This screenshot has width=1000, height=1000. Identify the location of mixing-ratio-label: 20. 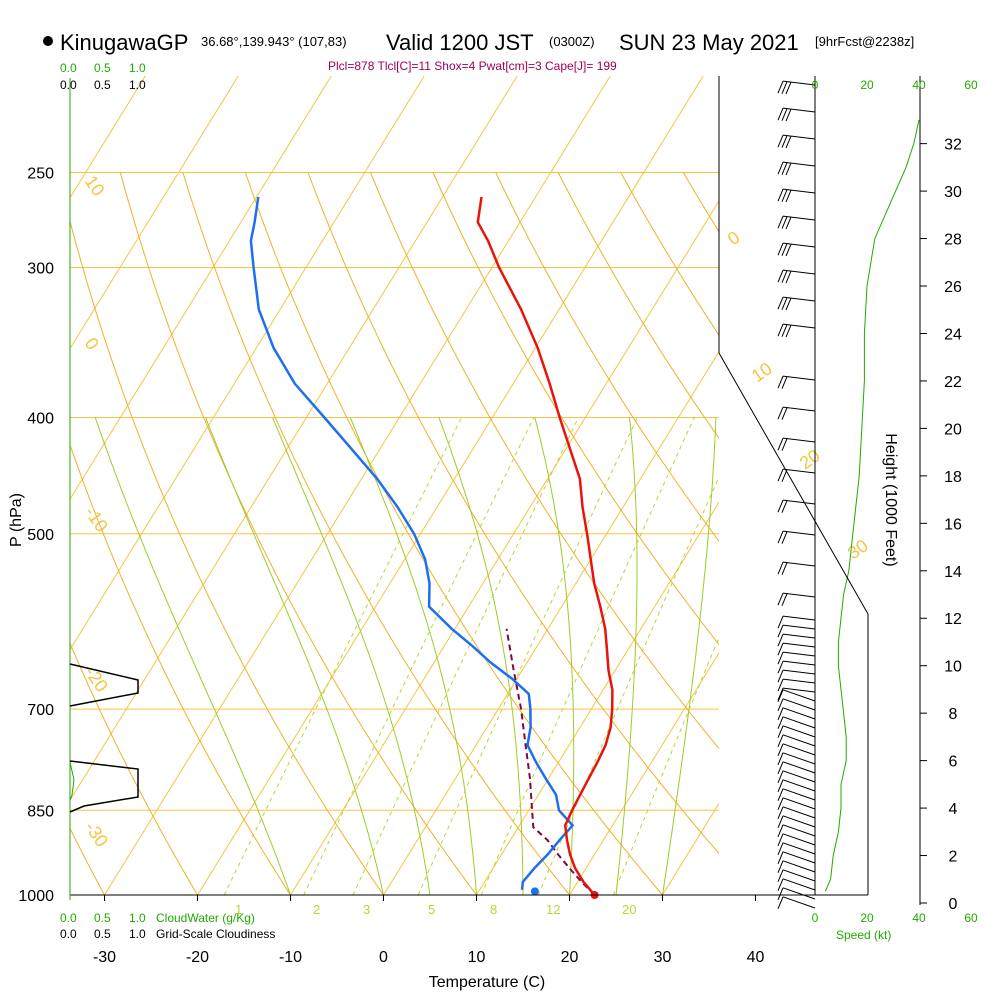
(629, 909).